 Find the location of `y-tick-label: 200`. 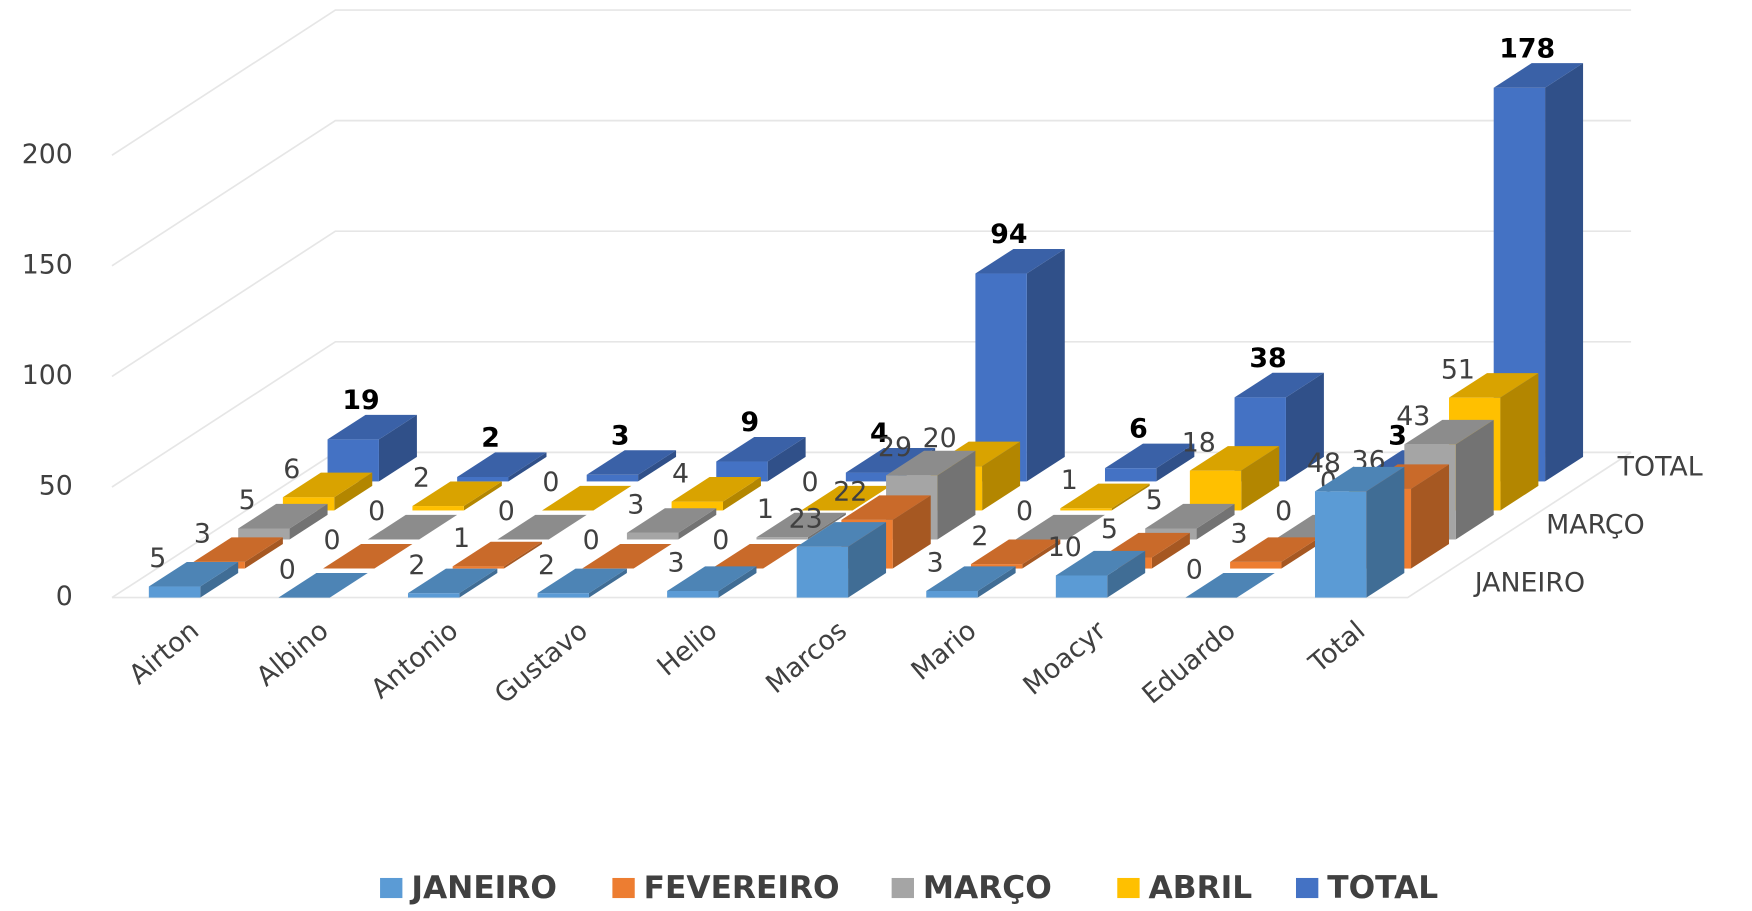

y-tick-label: 200 is located at coordinates (47, 154).